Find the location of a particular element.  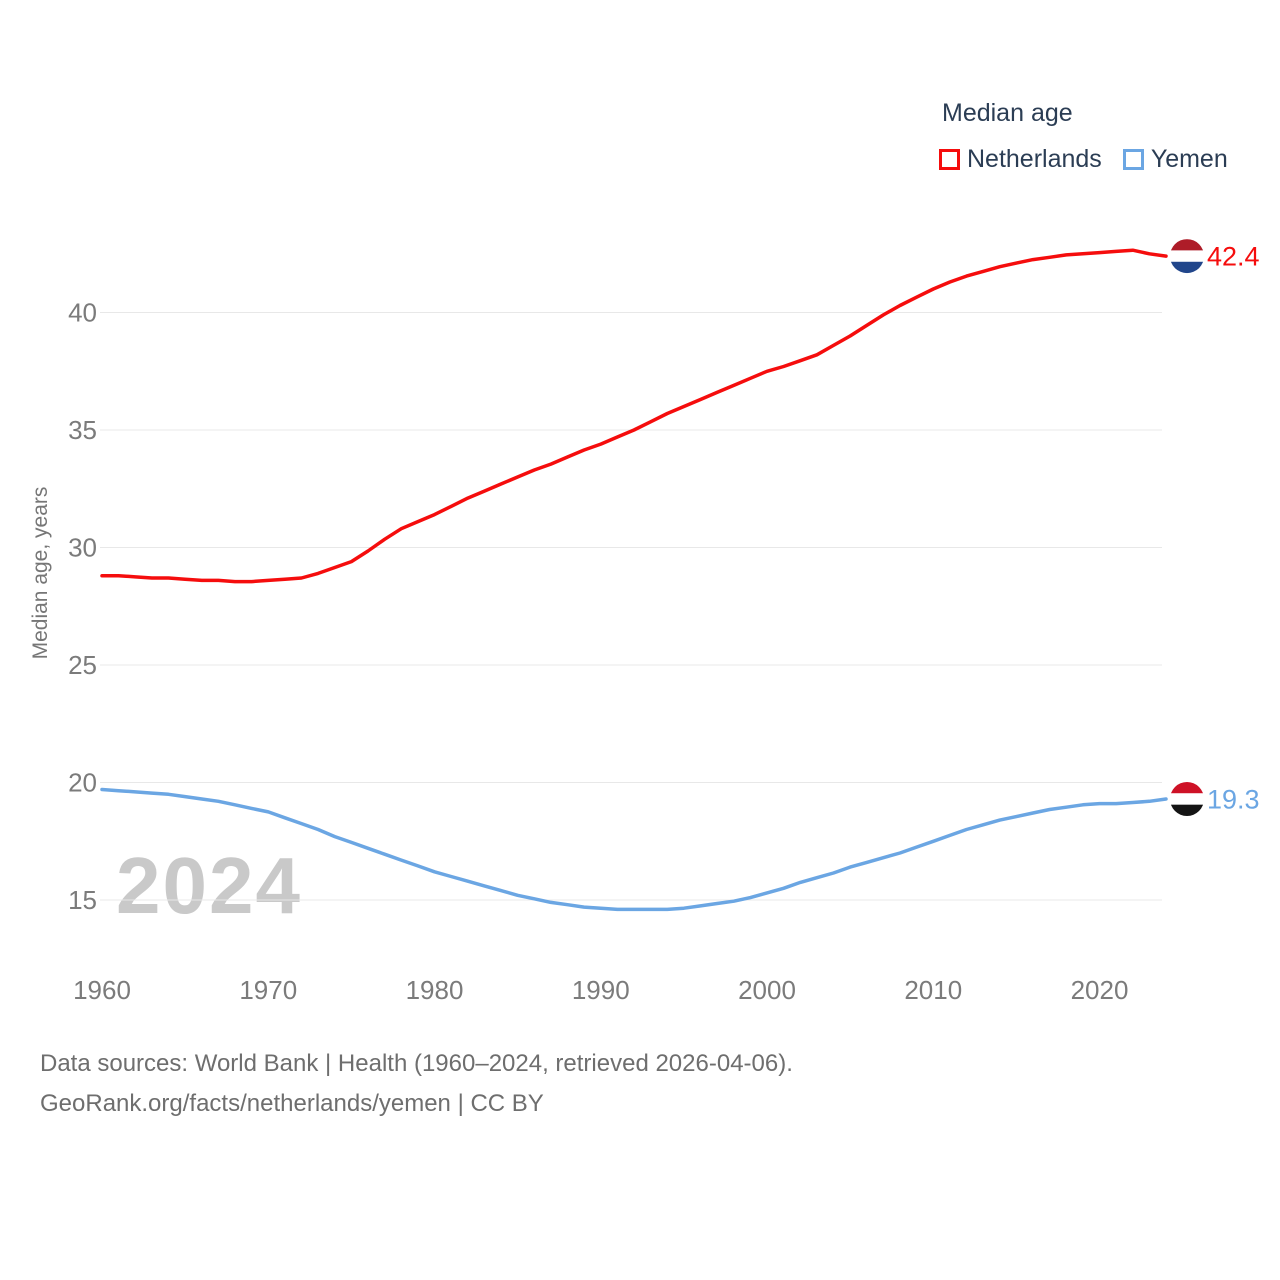

x-axis-tick-labels: 1960 1970 1980 1990 2000 2010 2020 is located at coordinates (600, 990).